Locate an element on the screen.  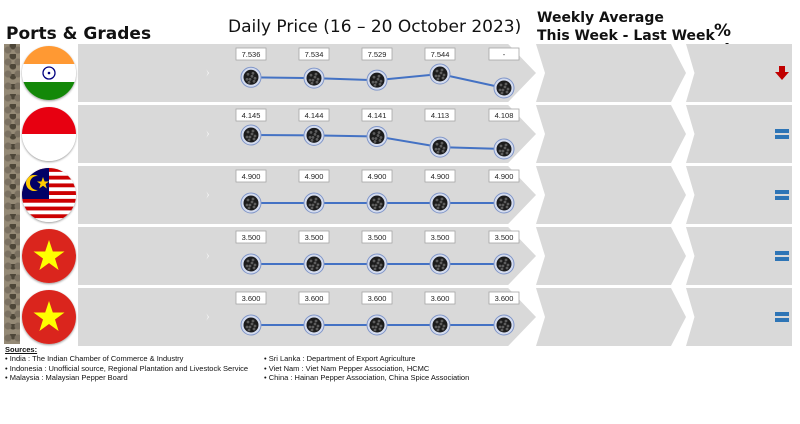
svg-text: 7.544 is located at coordinates (440, 54).